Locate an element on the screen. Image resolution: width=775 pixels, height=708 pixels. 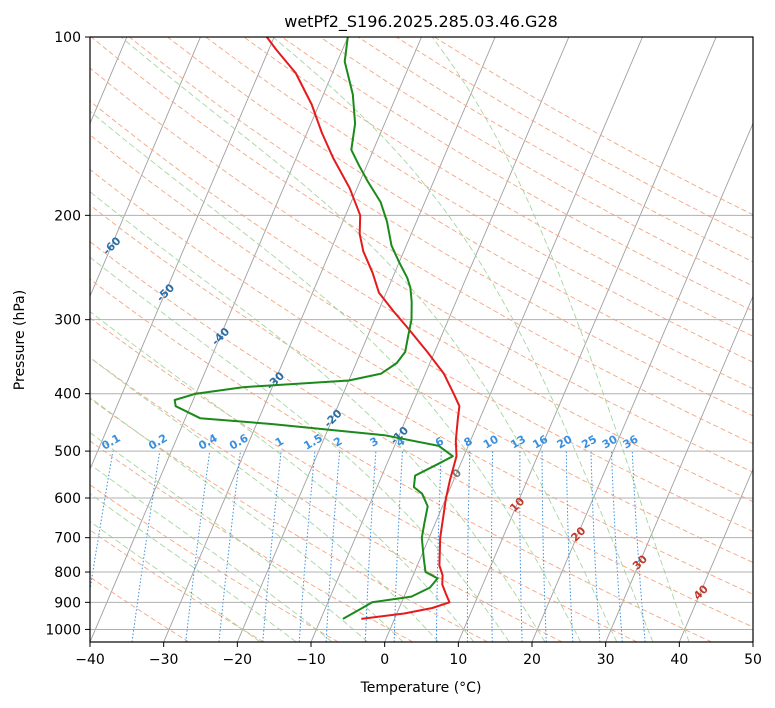
y-tick-label: 400 is located at coordinates (67, 395).